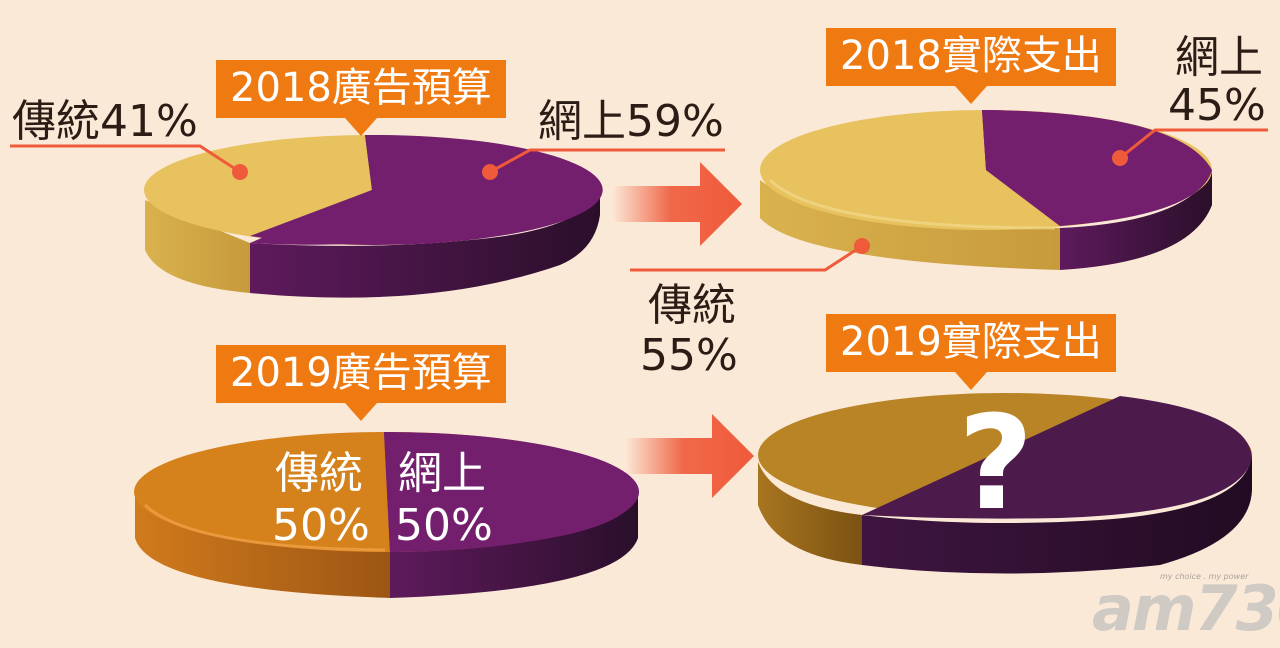 The height and width of the screenshot is (648, 1280). Describe the element at coordinates (810, 513) in the screenshot. I see `pie4-side-gold` at that location.